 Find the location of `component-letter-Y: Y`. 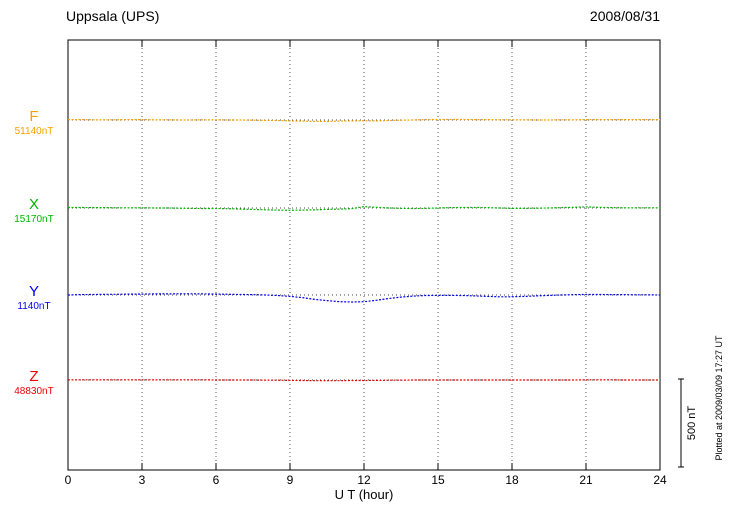

component-letter-Y: Y is located at coordinates (33, 291).